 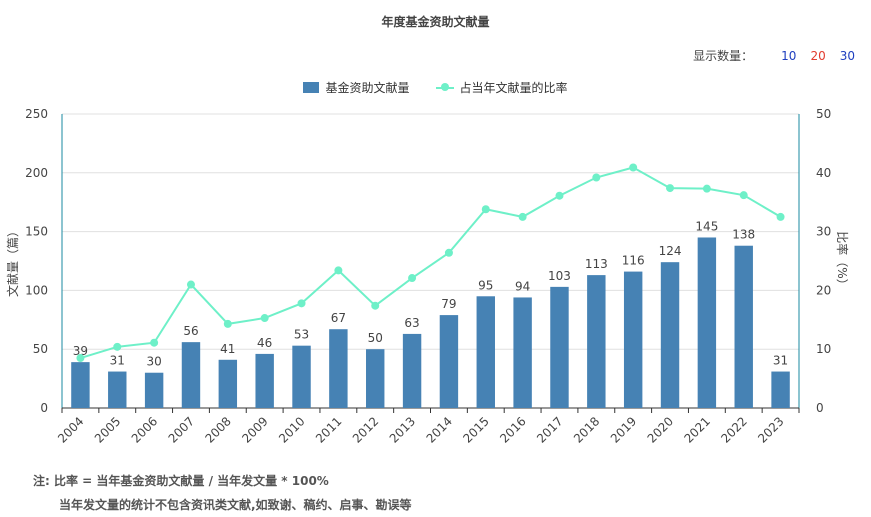 What do you see at coordinates (80, 351) in the screenshot?
I see `bar-value-label: 39` at bounding box center [80, 351].